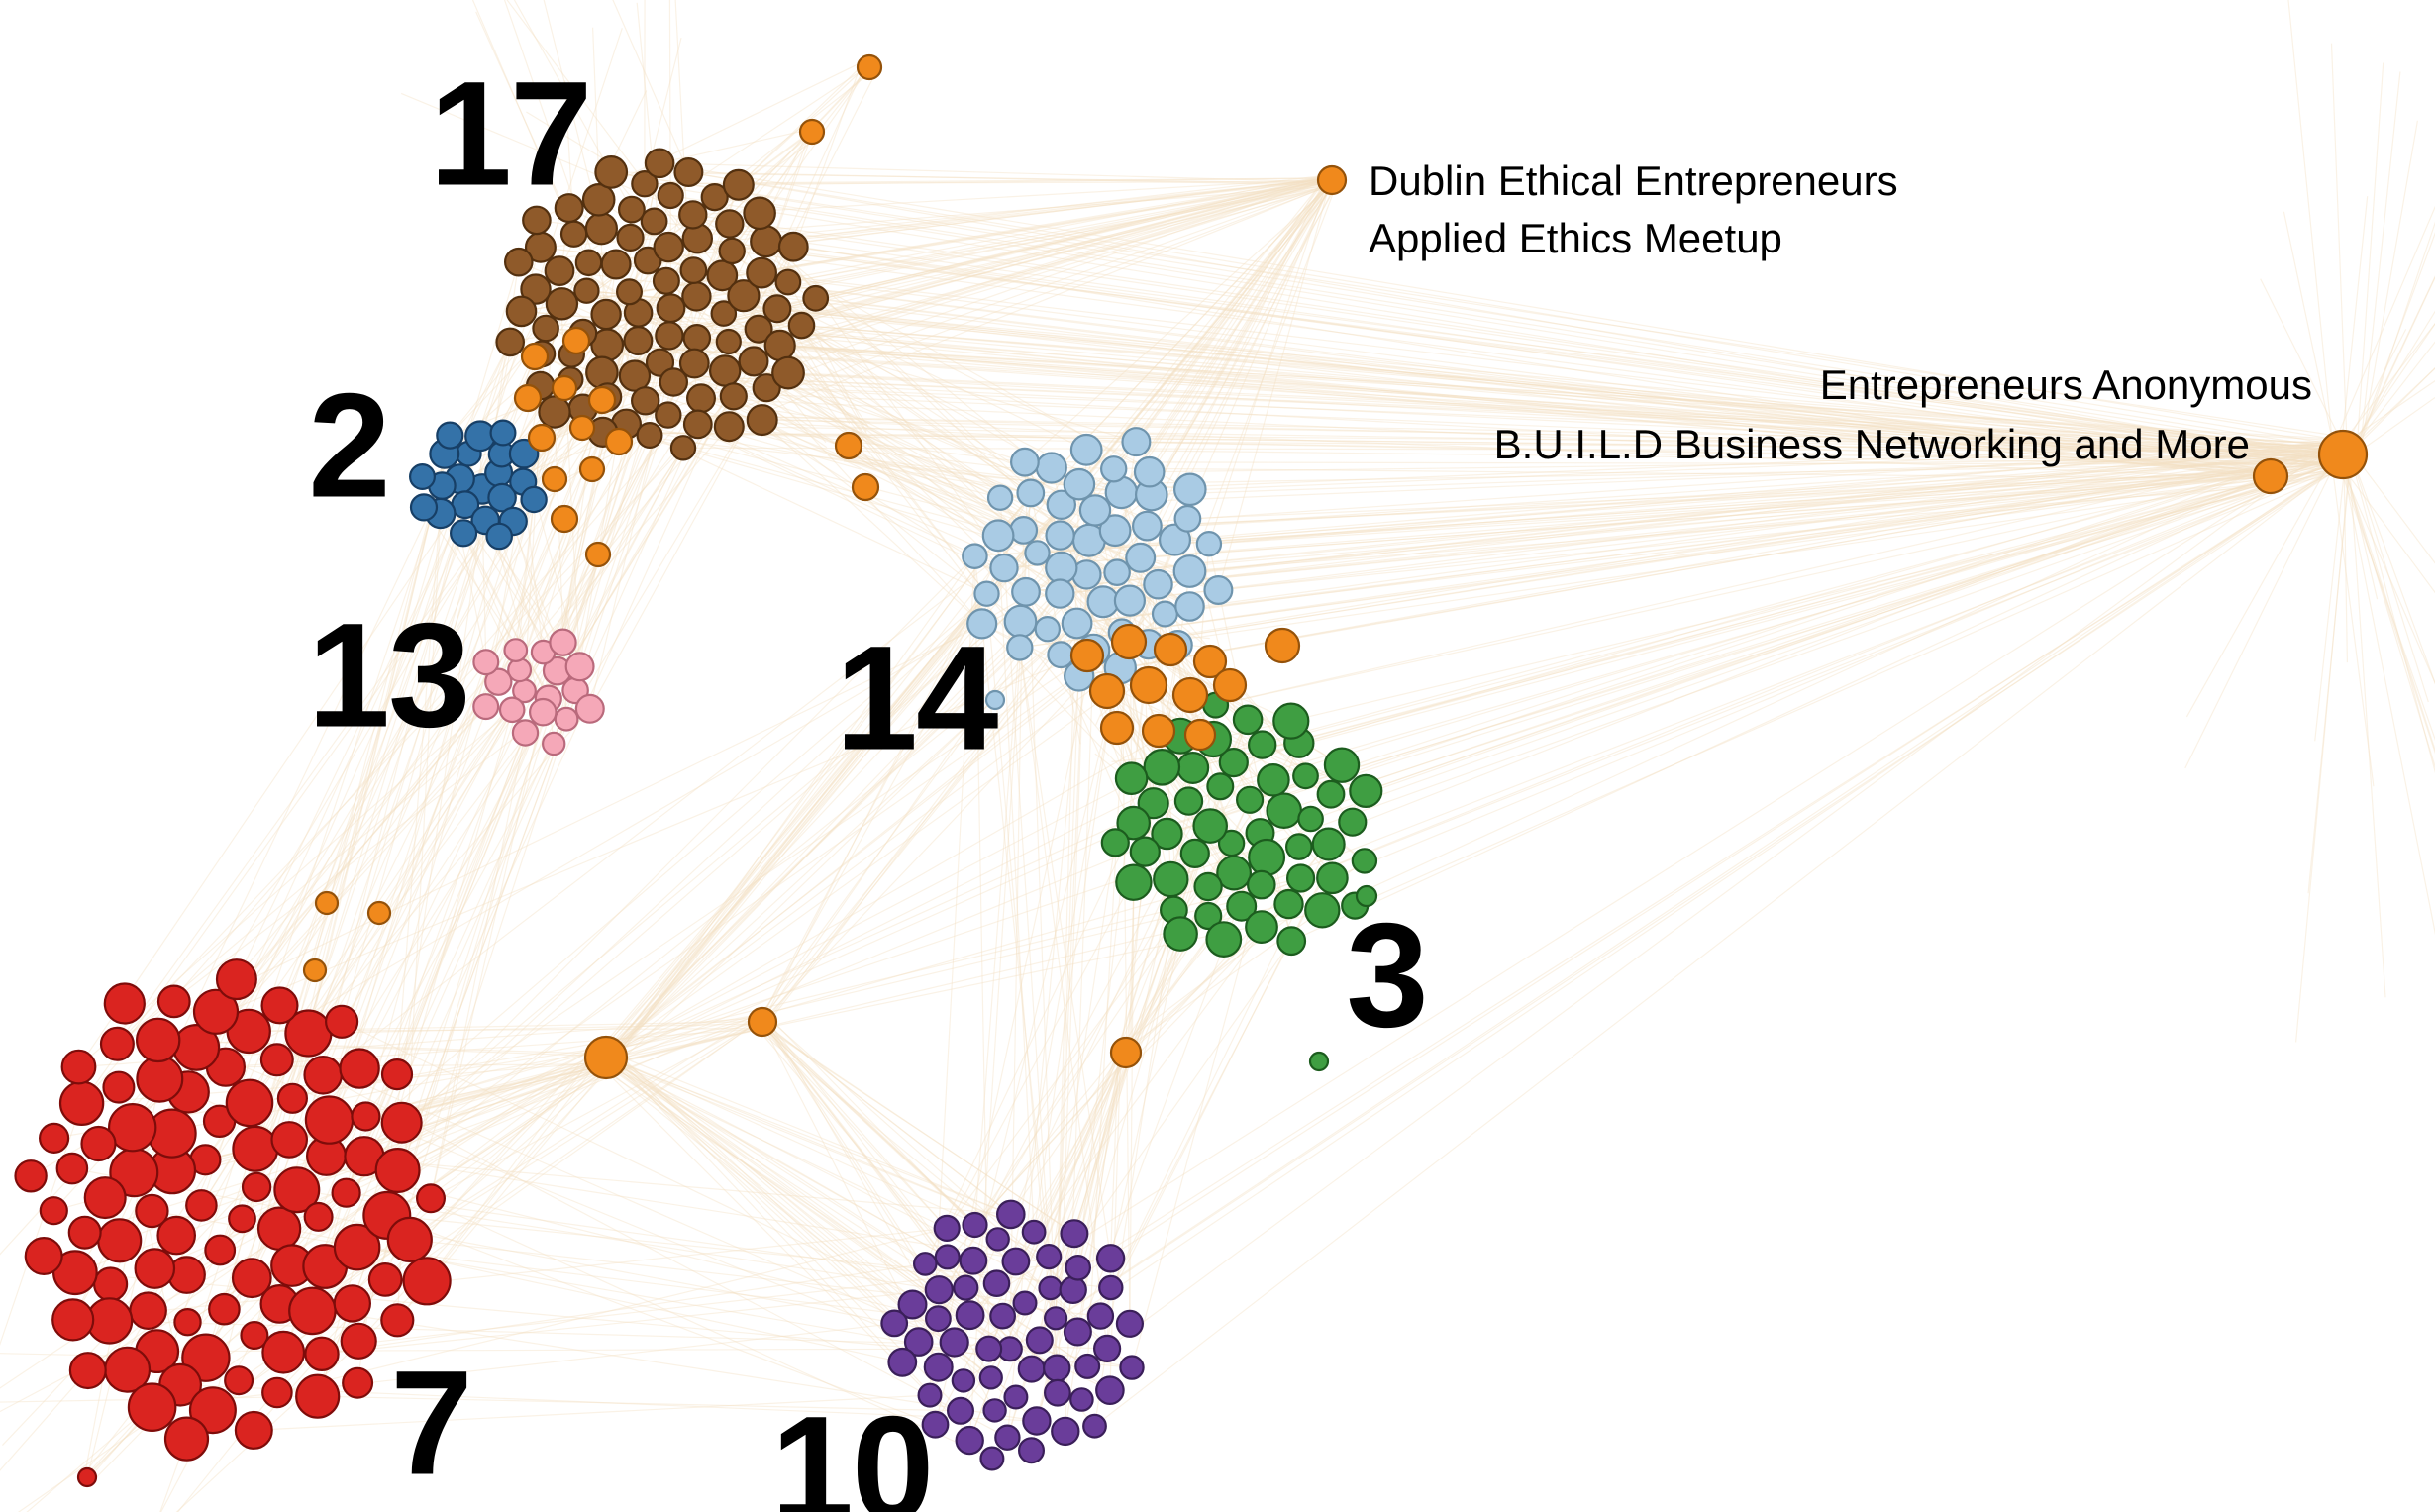  What do you see at coordinates (1366, 896) in the screenshot?
I see `graph-node-green-outliers` at bounding box center [1366, 896].